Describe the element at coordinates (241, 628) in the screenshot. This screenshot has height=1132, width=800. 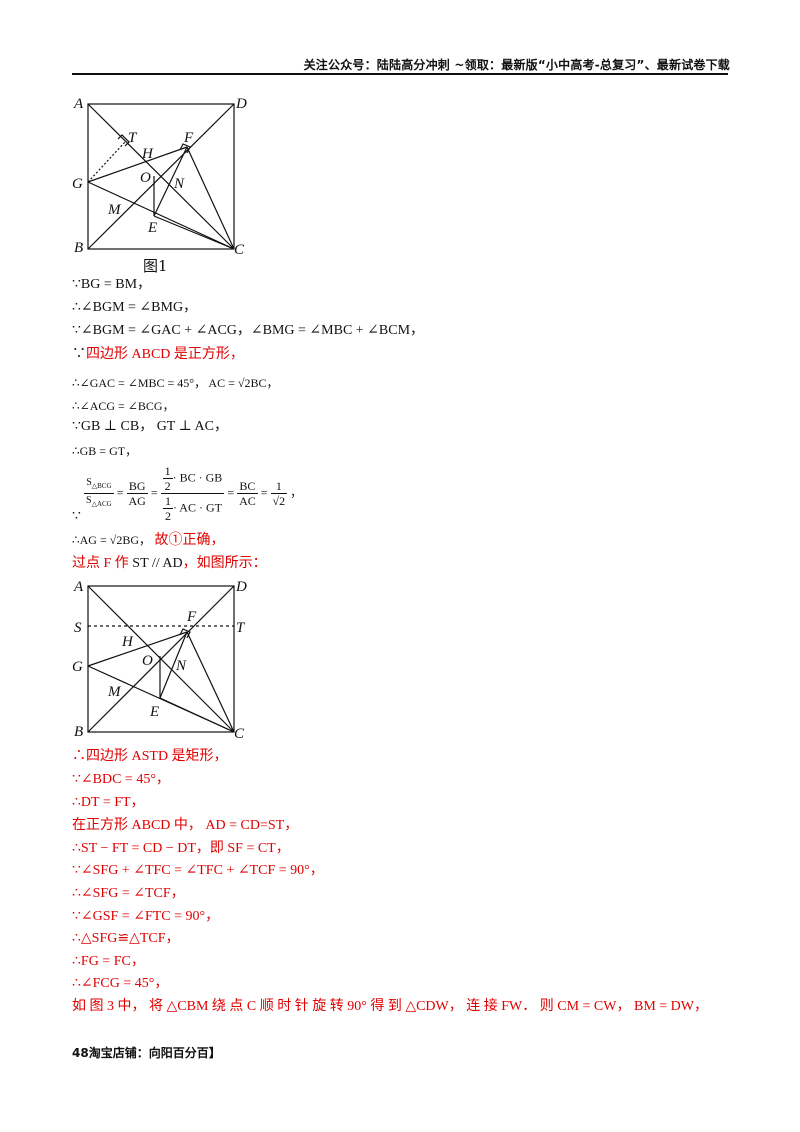
I see `fig2-label-t: T` at that location.